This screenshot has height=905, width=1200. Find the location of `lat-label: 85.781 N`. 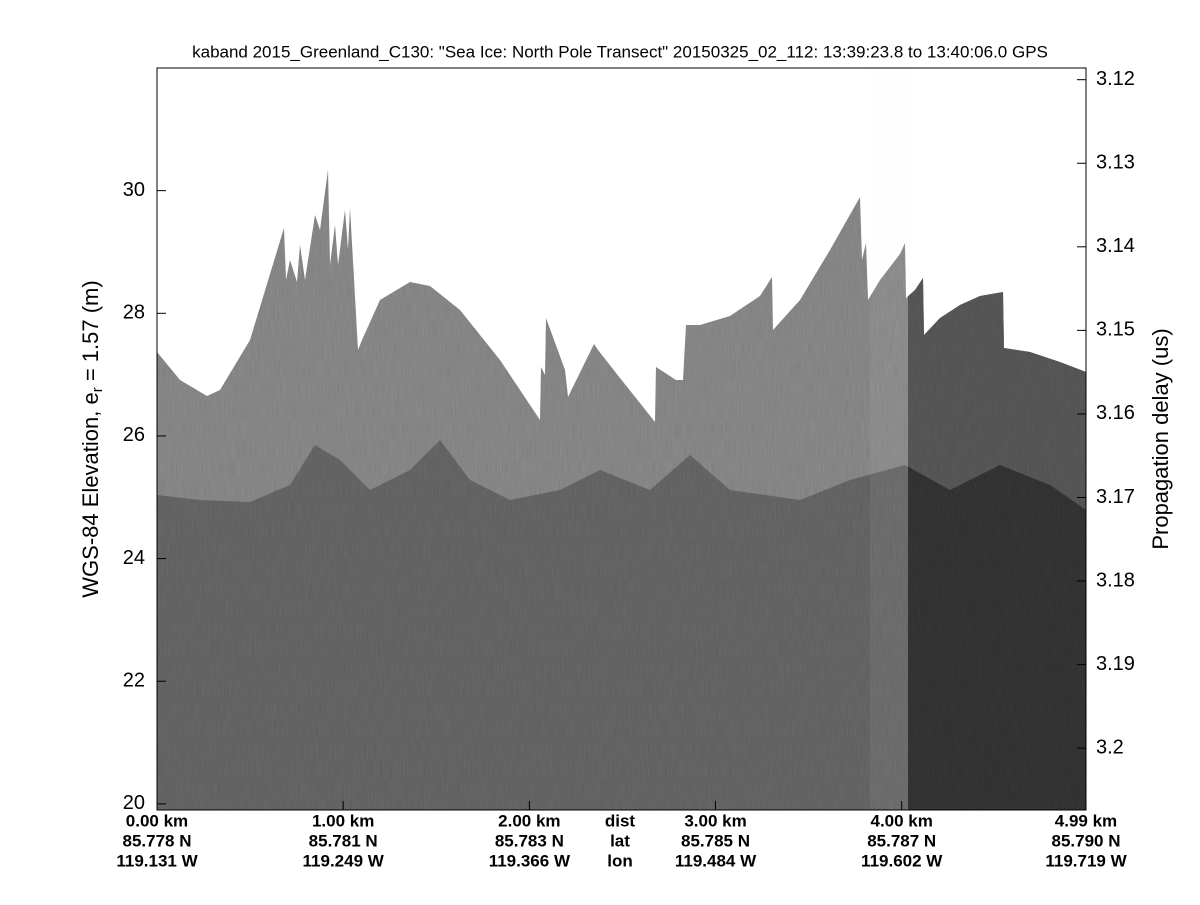

lat-label: 85.781 N is located at coordinates (343, 840).